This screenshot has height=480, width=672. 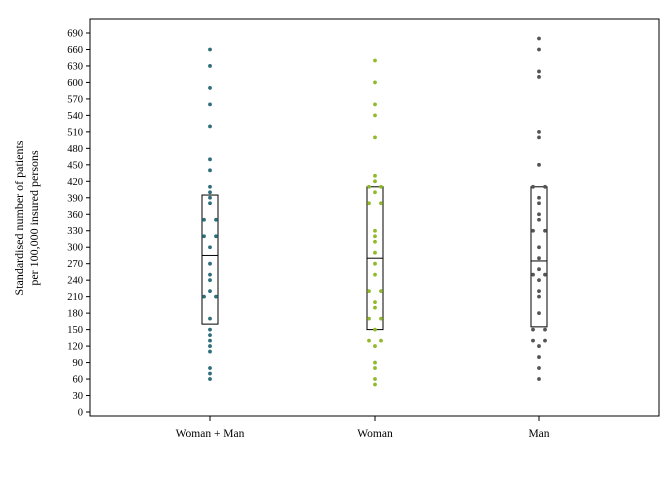 I want to click on y-tick-label: 30, so click(x=78, y=396).